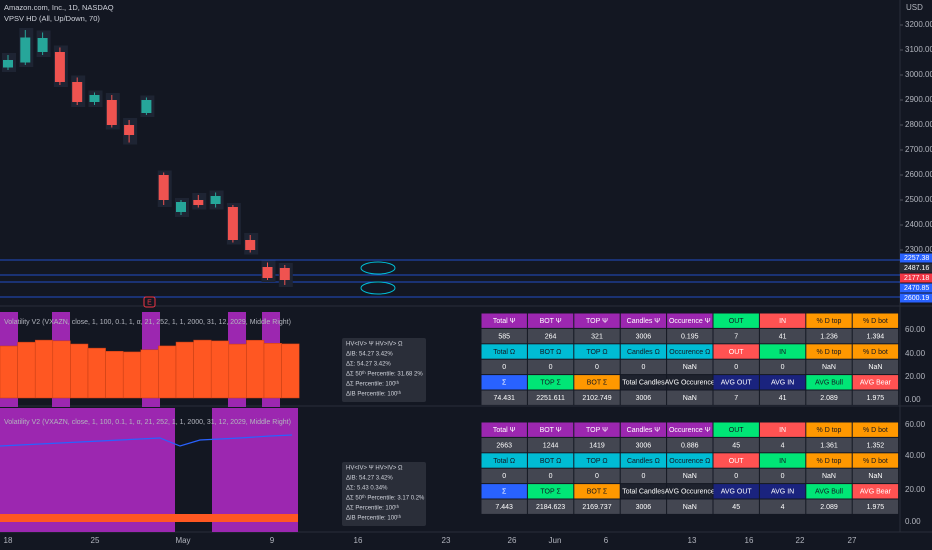 The width and height of the screenshot is (932, 550). Describe the element at coordinates (272, 540) in the screenshot. I see `date-label: 9` at that location.